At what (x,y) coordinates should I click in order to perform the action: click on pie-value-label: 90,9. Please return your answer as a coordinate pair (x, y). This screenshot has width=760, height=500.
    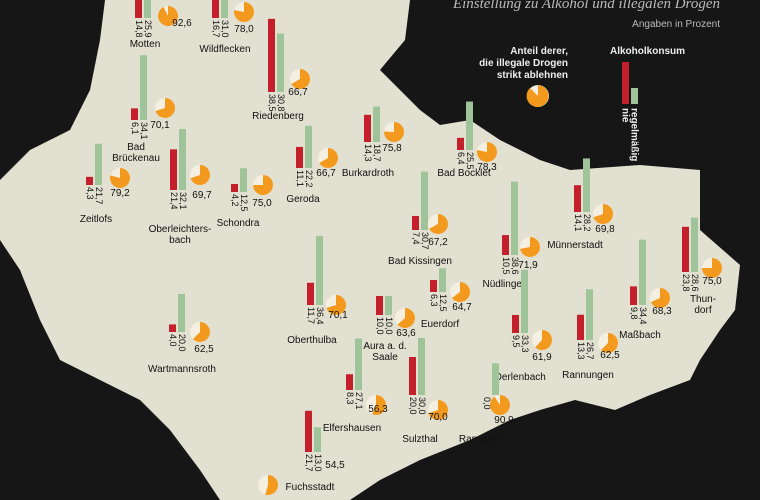
    Looking at the image, I should click on (504, 420).